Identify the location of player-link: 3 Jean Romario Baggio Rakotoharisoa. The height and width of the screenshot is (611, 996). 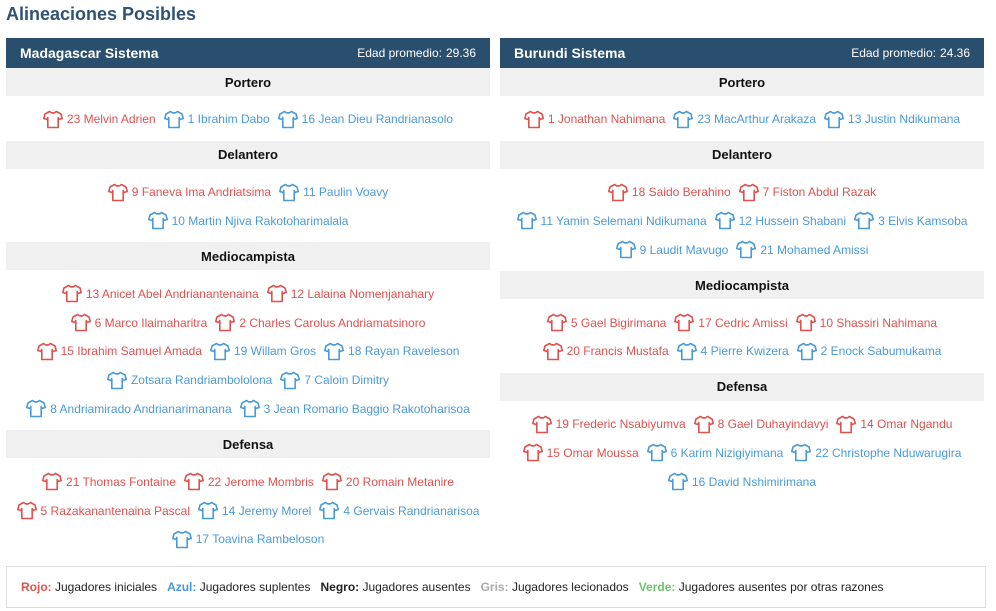
(354, 408).